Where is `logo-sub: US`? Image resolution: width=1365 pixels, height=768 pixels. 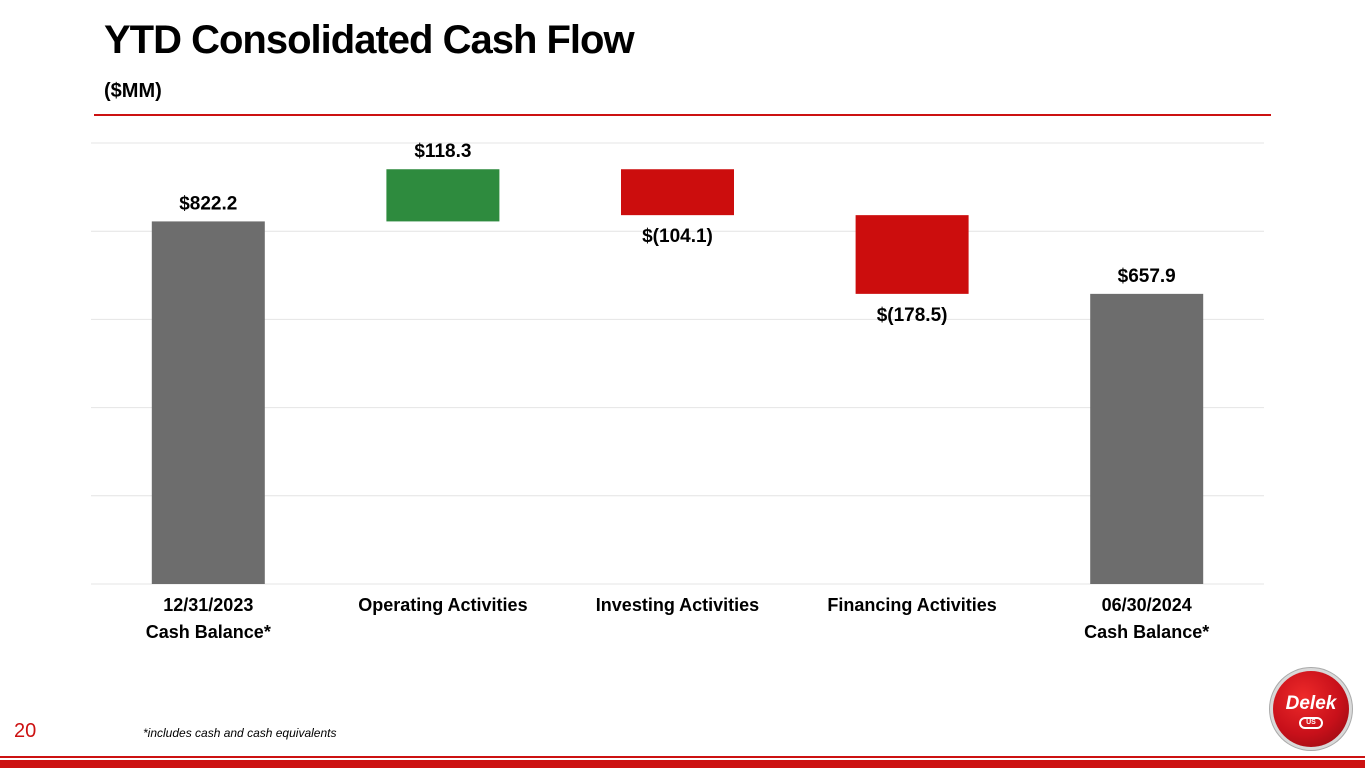
logo-sub: US is located at coordinates (1311, 723).